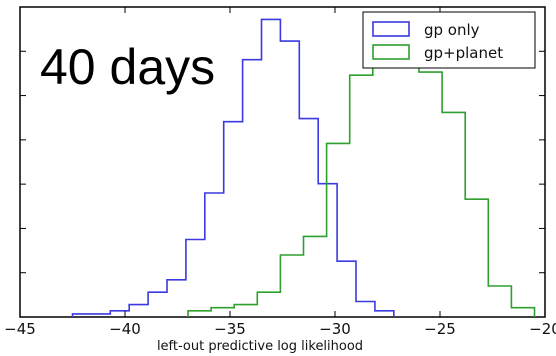  I want to click on x-tick-label: −35, so click(230, 329).